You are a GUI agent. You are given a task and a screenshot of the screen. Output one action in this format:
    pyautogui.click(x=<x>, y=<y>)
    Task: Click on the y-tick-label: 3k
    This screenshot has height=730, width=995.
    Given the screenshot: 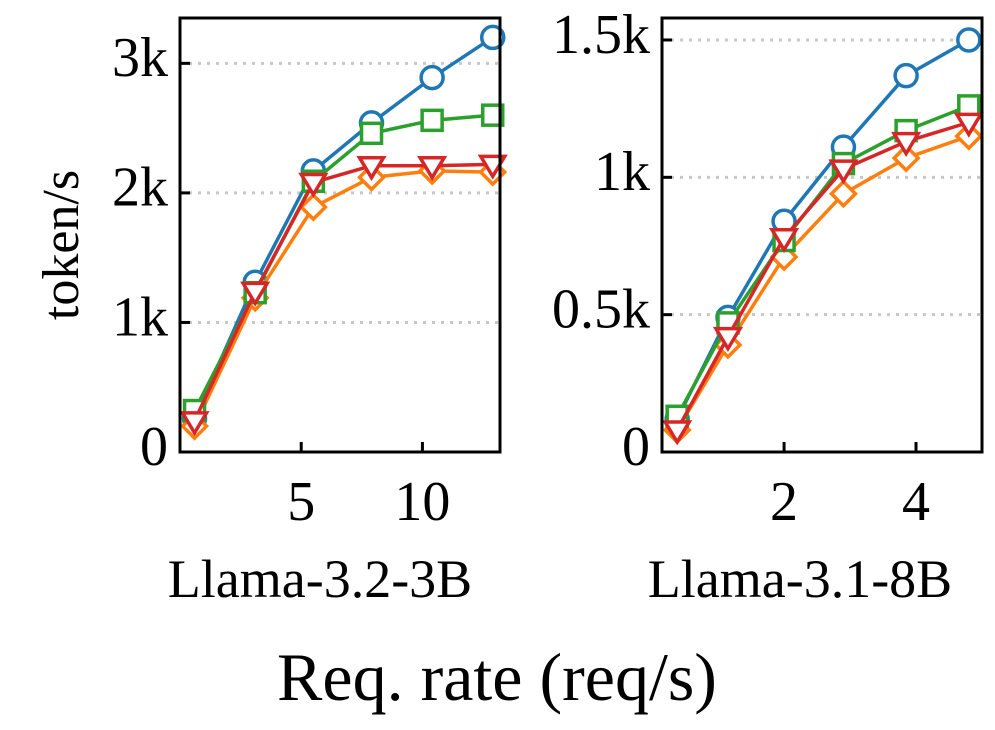 What is the action you would take?
    pyautogui.click(x=140, y=58)
    